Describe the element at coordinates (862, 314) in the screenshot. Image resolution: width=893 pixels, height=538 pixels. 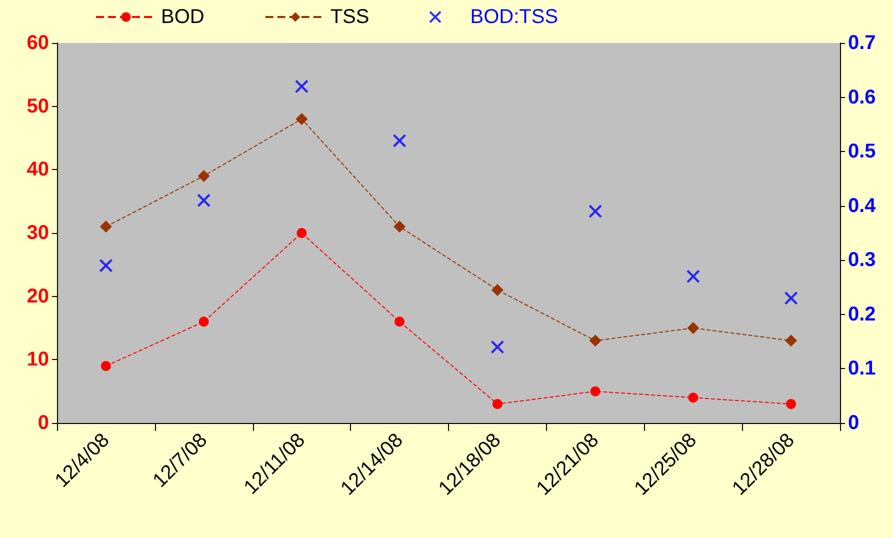
I see `y2-tick-label: 0.2` at that location.